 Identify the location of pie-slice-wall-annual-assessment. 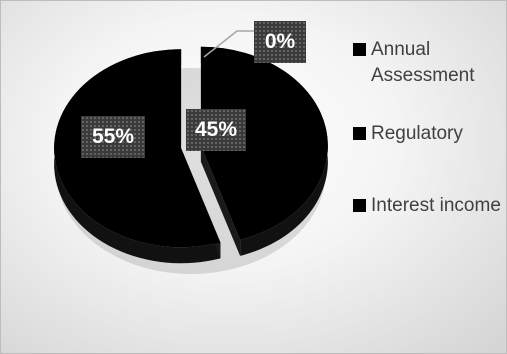
(220, 200).